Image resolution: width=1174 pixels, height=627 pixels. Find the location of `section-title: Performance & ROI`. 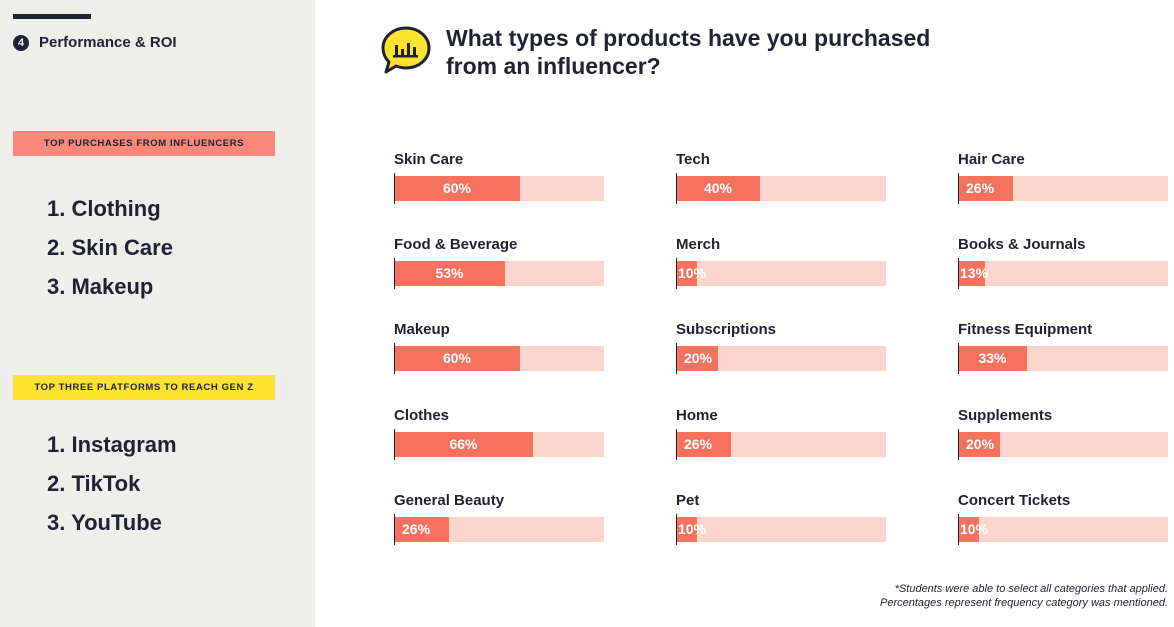

section-title: Performance & ROI is located at coordinates (108, 42).